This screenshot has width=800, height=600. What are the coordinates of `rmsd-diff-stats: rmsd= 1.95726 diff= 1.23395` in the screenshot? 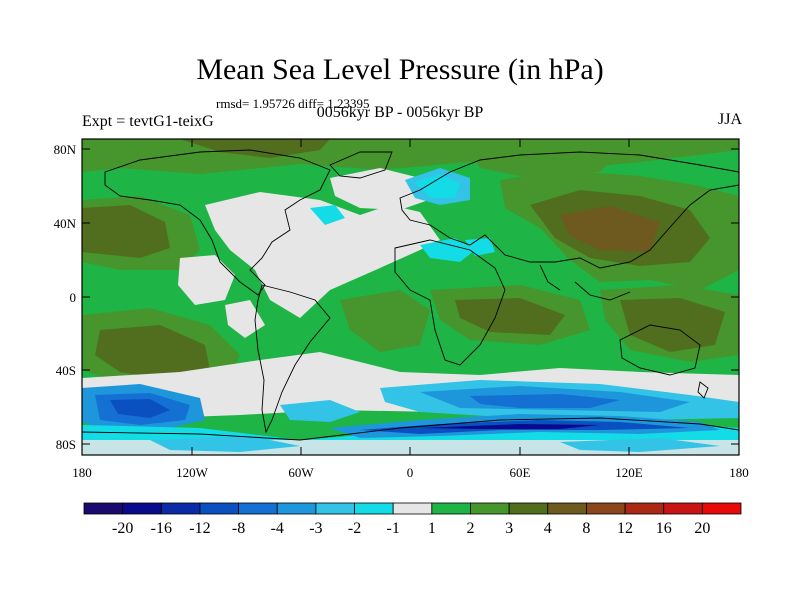 It's located at (293, 103).